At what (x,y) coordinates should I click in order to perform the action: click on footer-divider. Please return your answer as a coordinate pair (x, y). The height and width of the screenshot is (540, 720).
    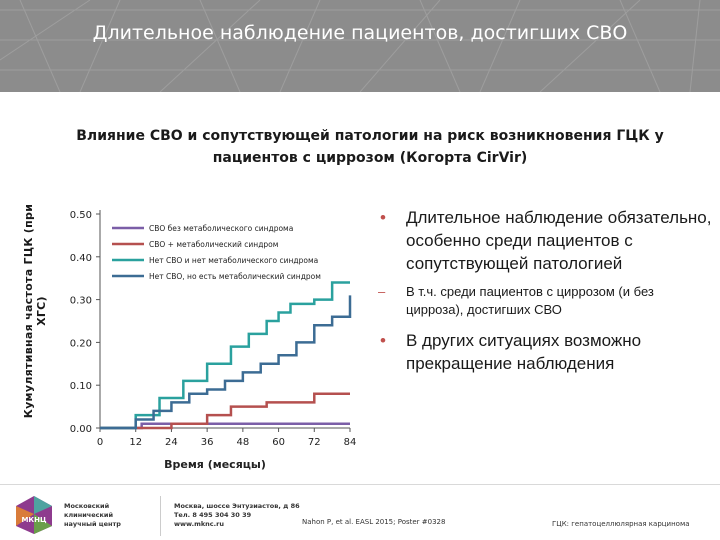
    Looking at the image, I should click on (160, 516).